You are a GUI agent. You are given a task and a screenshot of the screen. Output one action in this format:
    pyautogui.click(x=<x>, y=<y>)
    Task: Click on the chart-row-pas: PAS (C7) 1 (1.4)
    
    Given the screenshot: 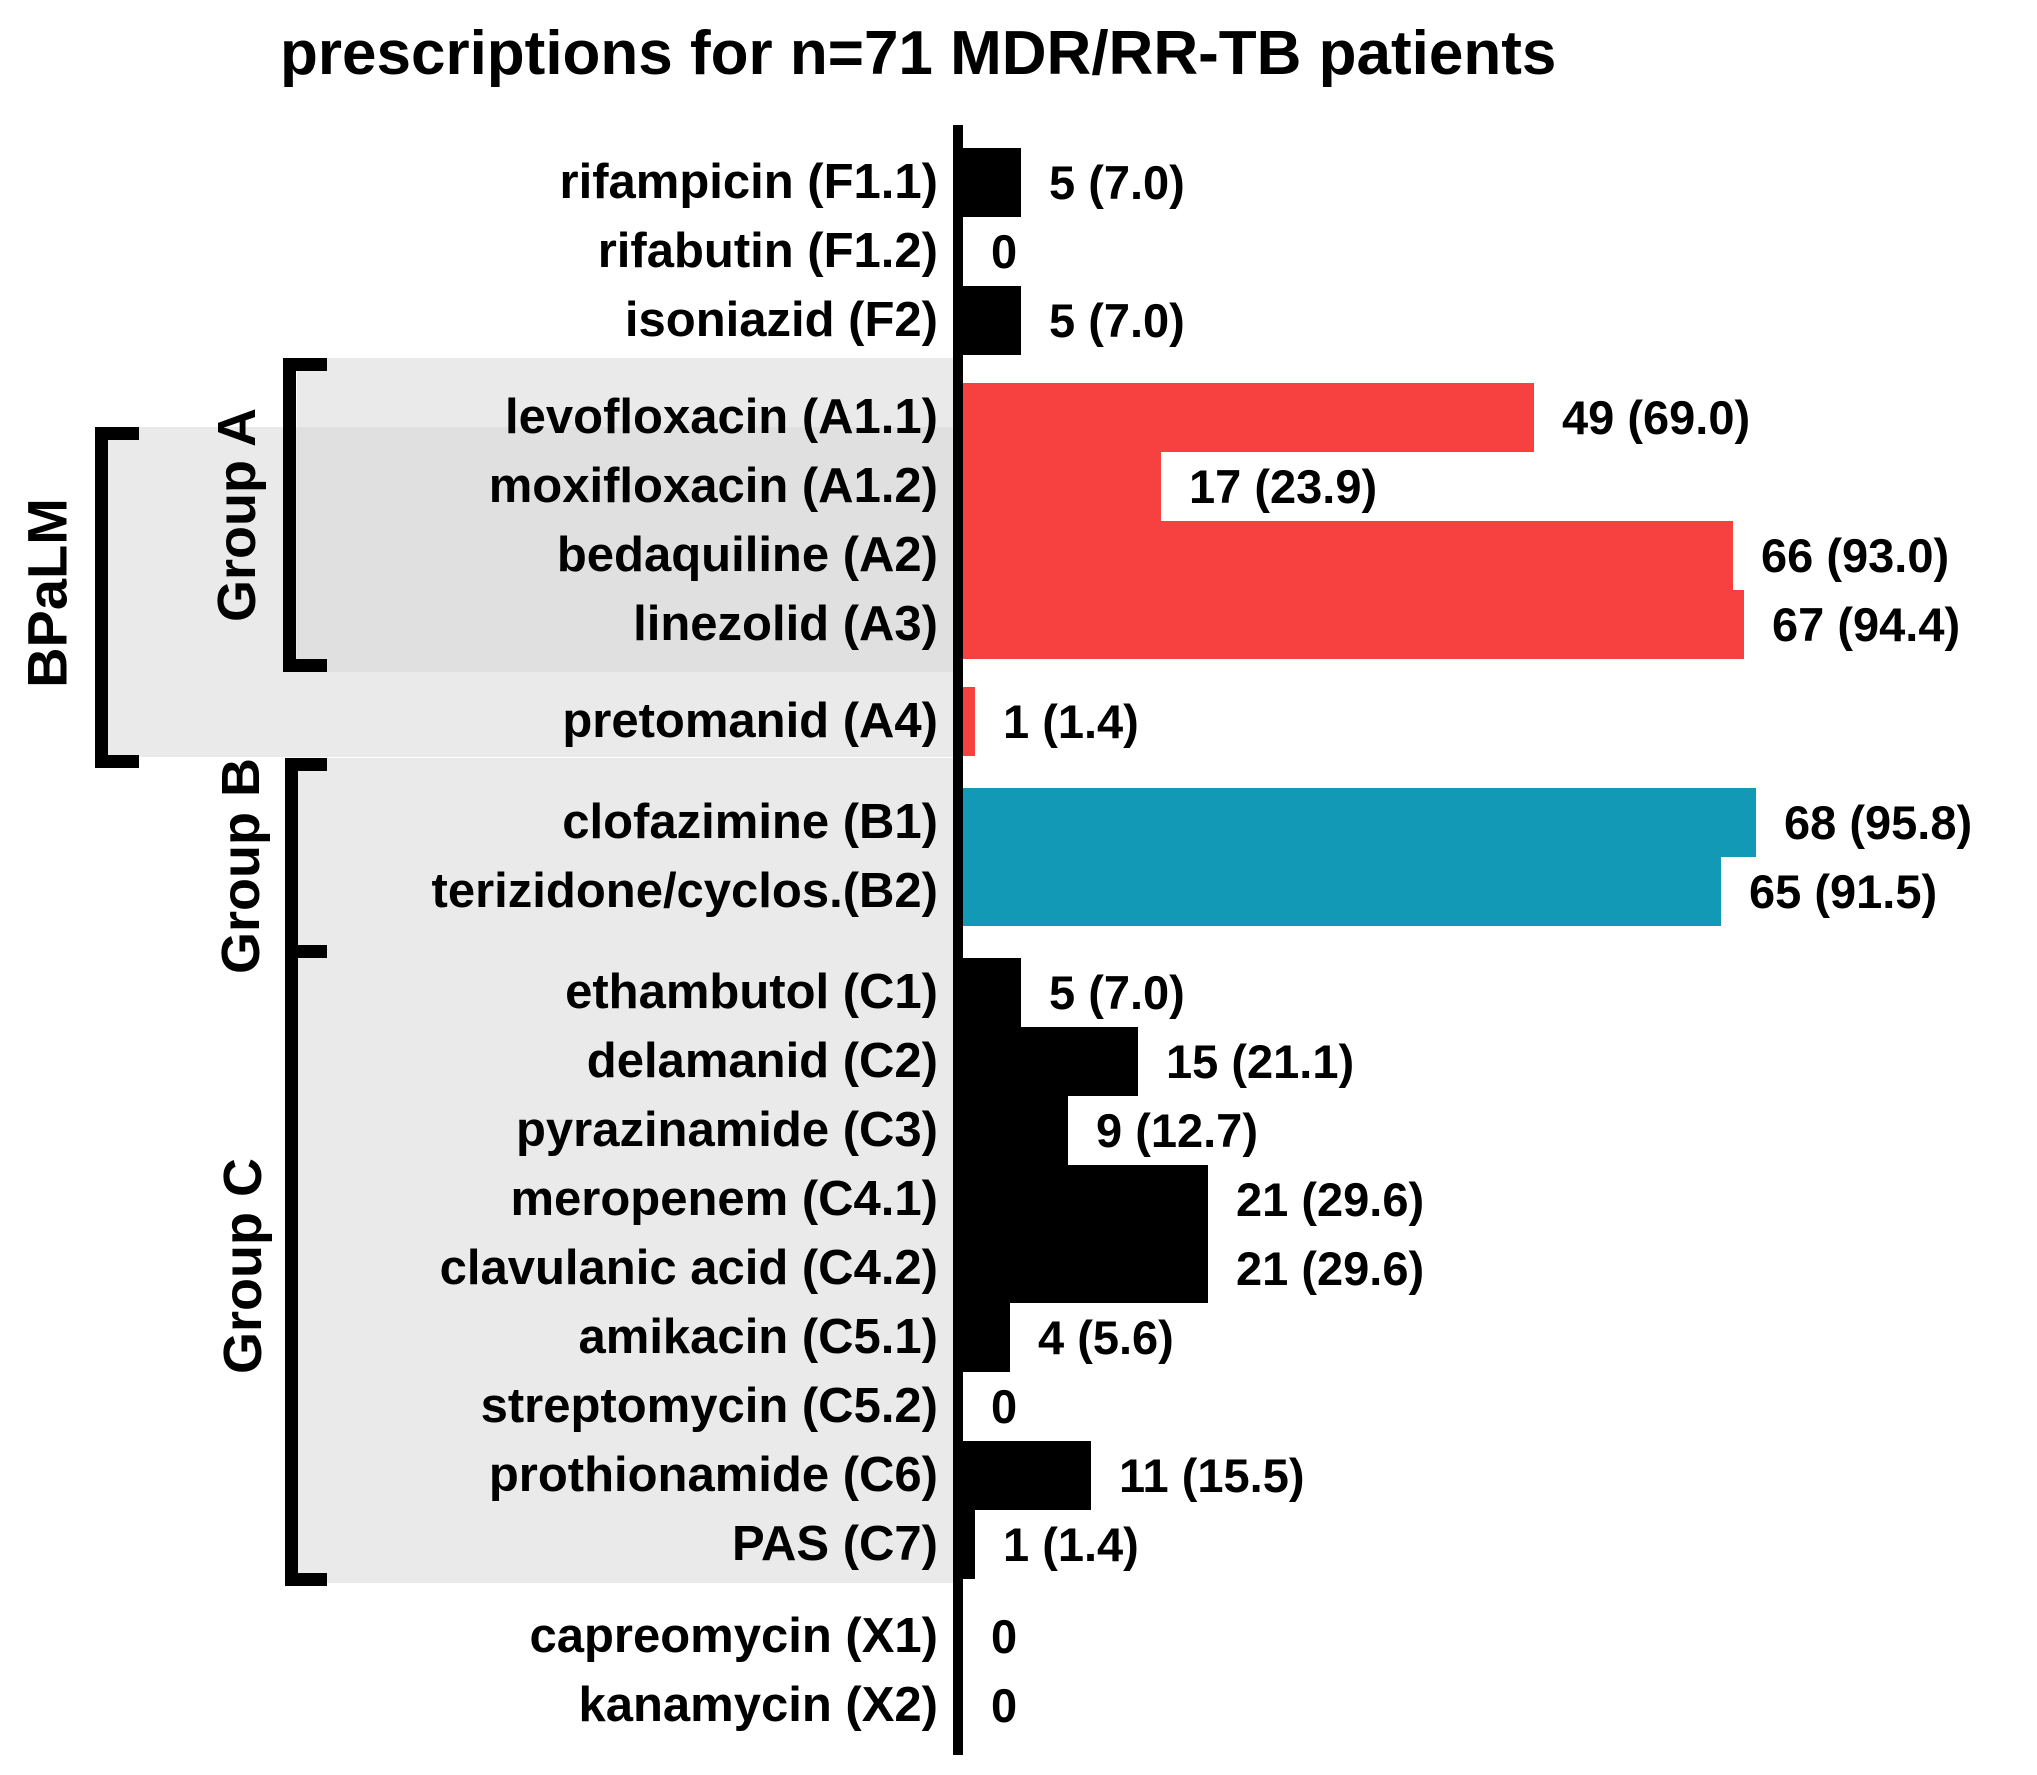 What is the action you would take?
    pyautogui.click(x=1018, y=1544)
    